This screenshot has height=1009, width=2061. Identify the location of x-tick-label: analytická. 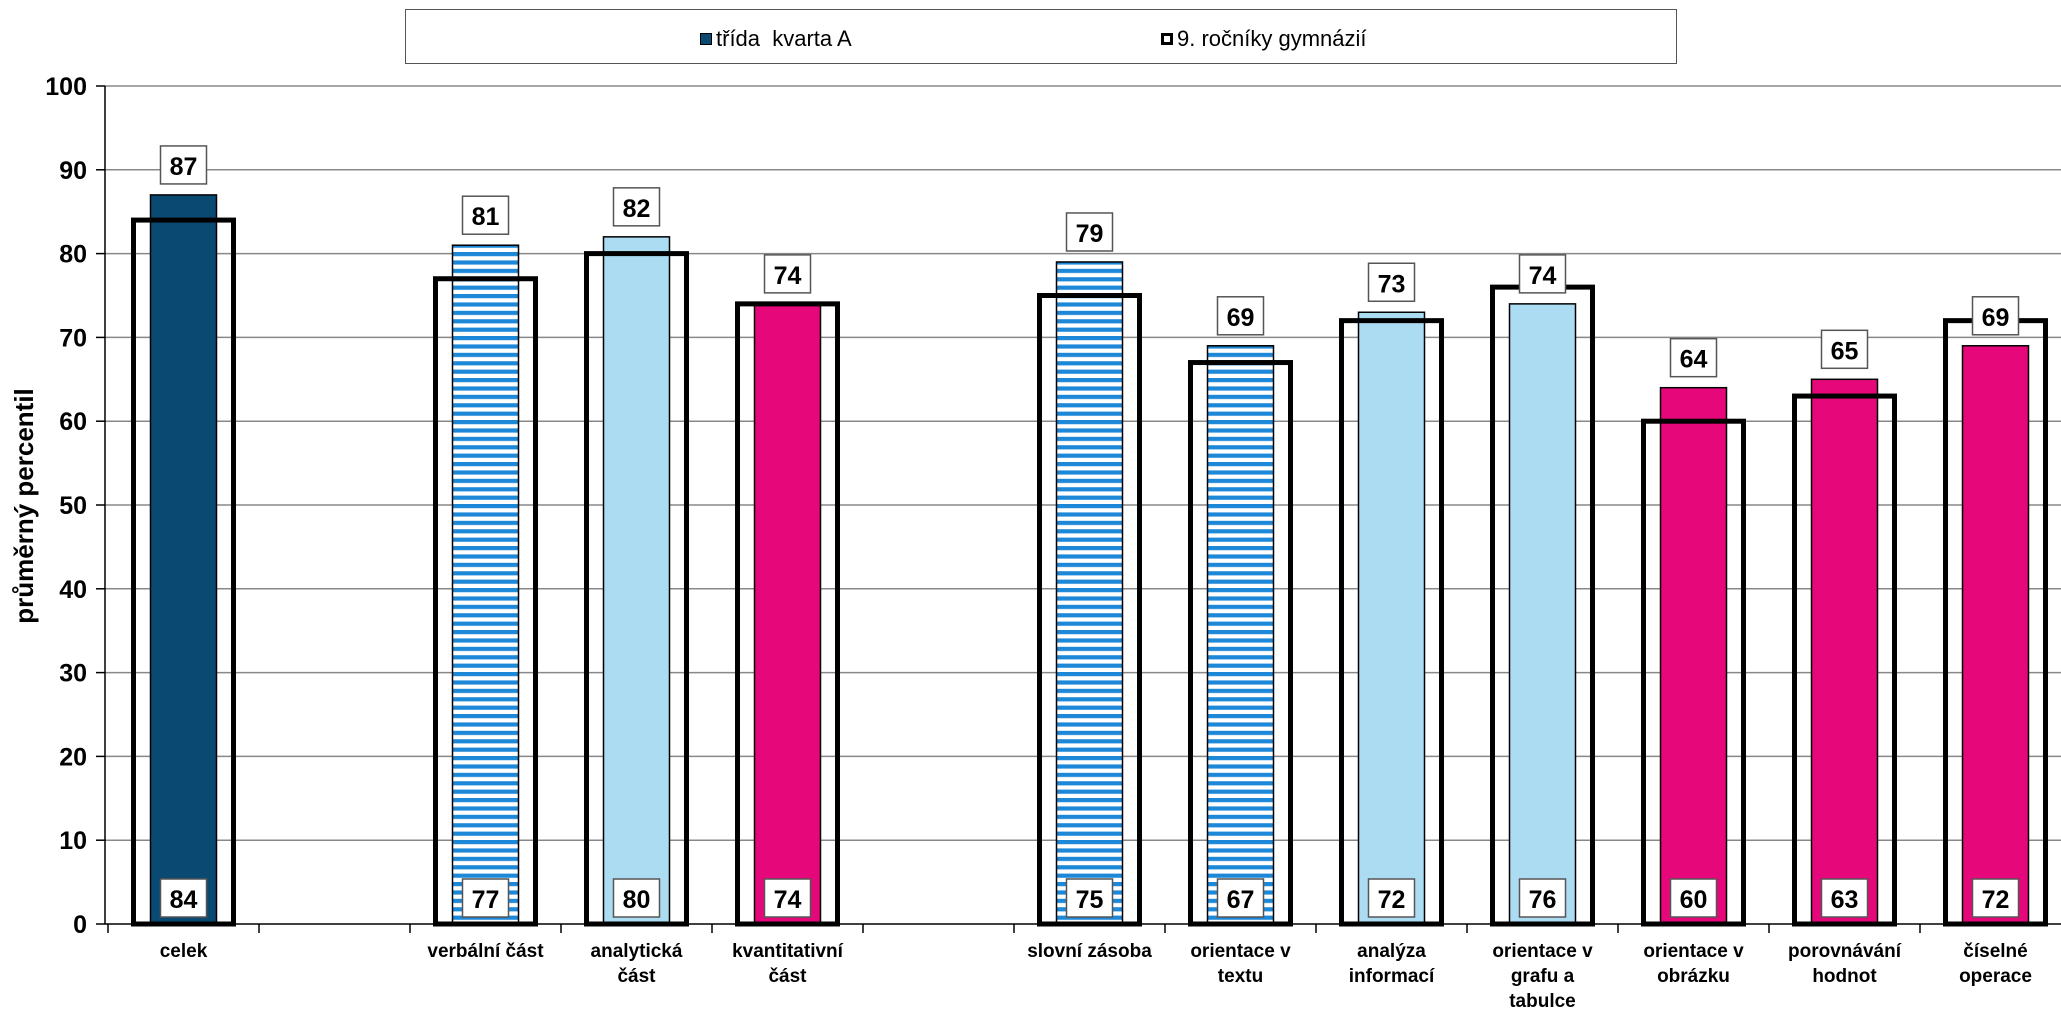
(637, 951).